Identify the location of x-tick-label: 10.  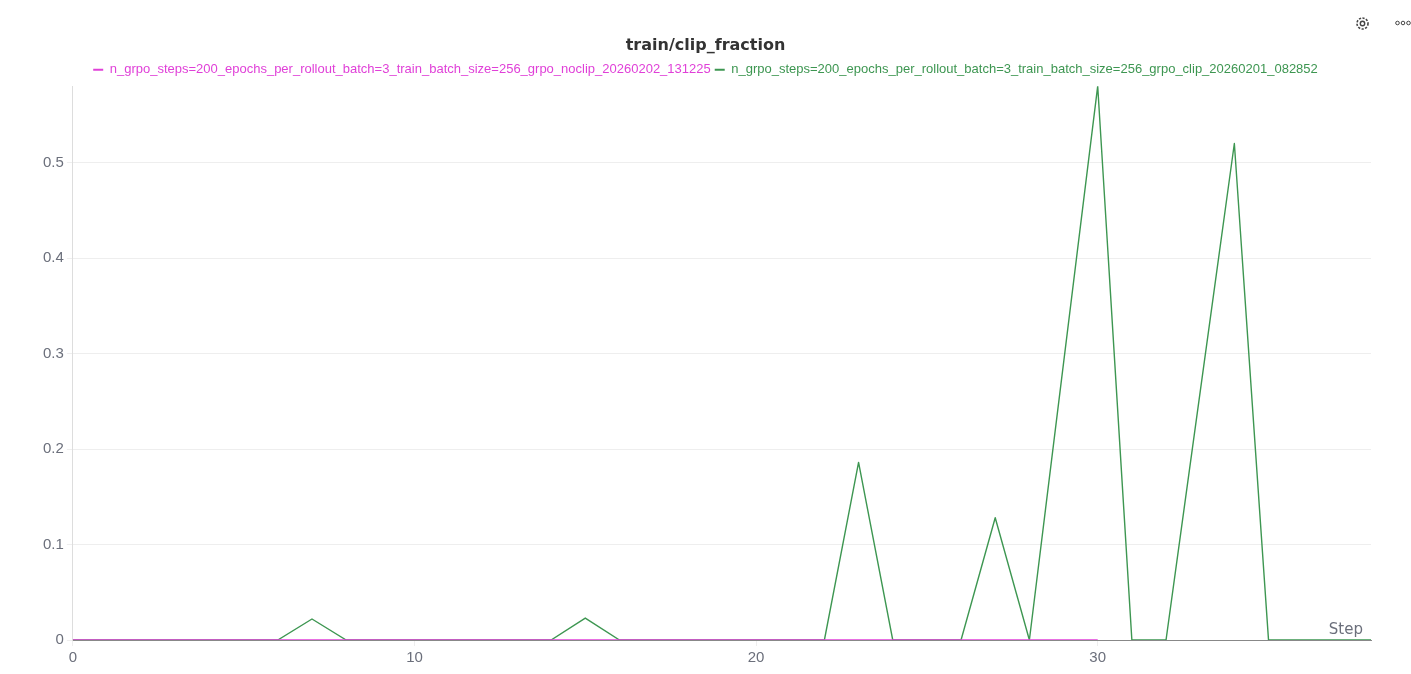
(414, 657).